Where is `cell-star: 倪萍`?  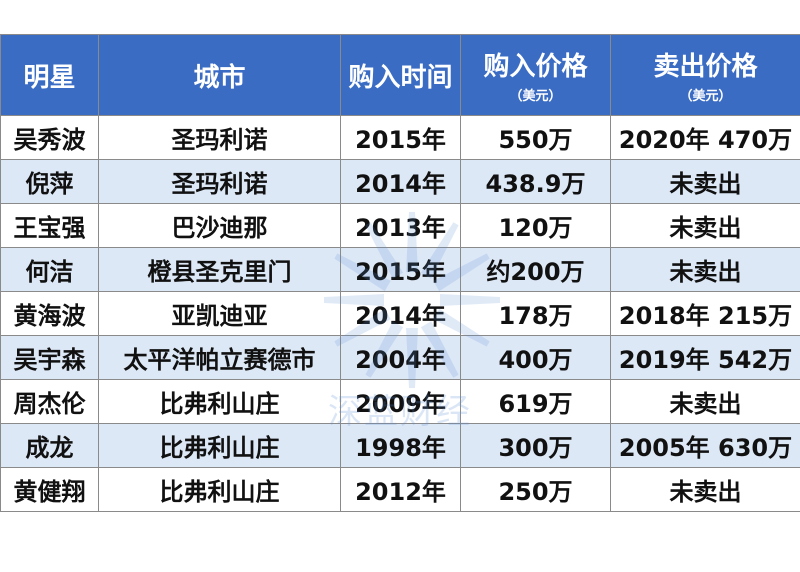
cell-star: 倪萍 is located at coordinates (49, 181).